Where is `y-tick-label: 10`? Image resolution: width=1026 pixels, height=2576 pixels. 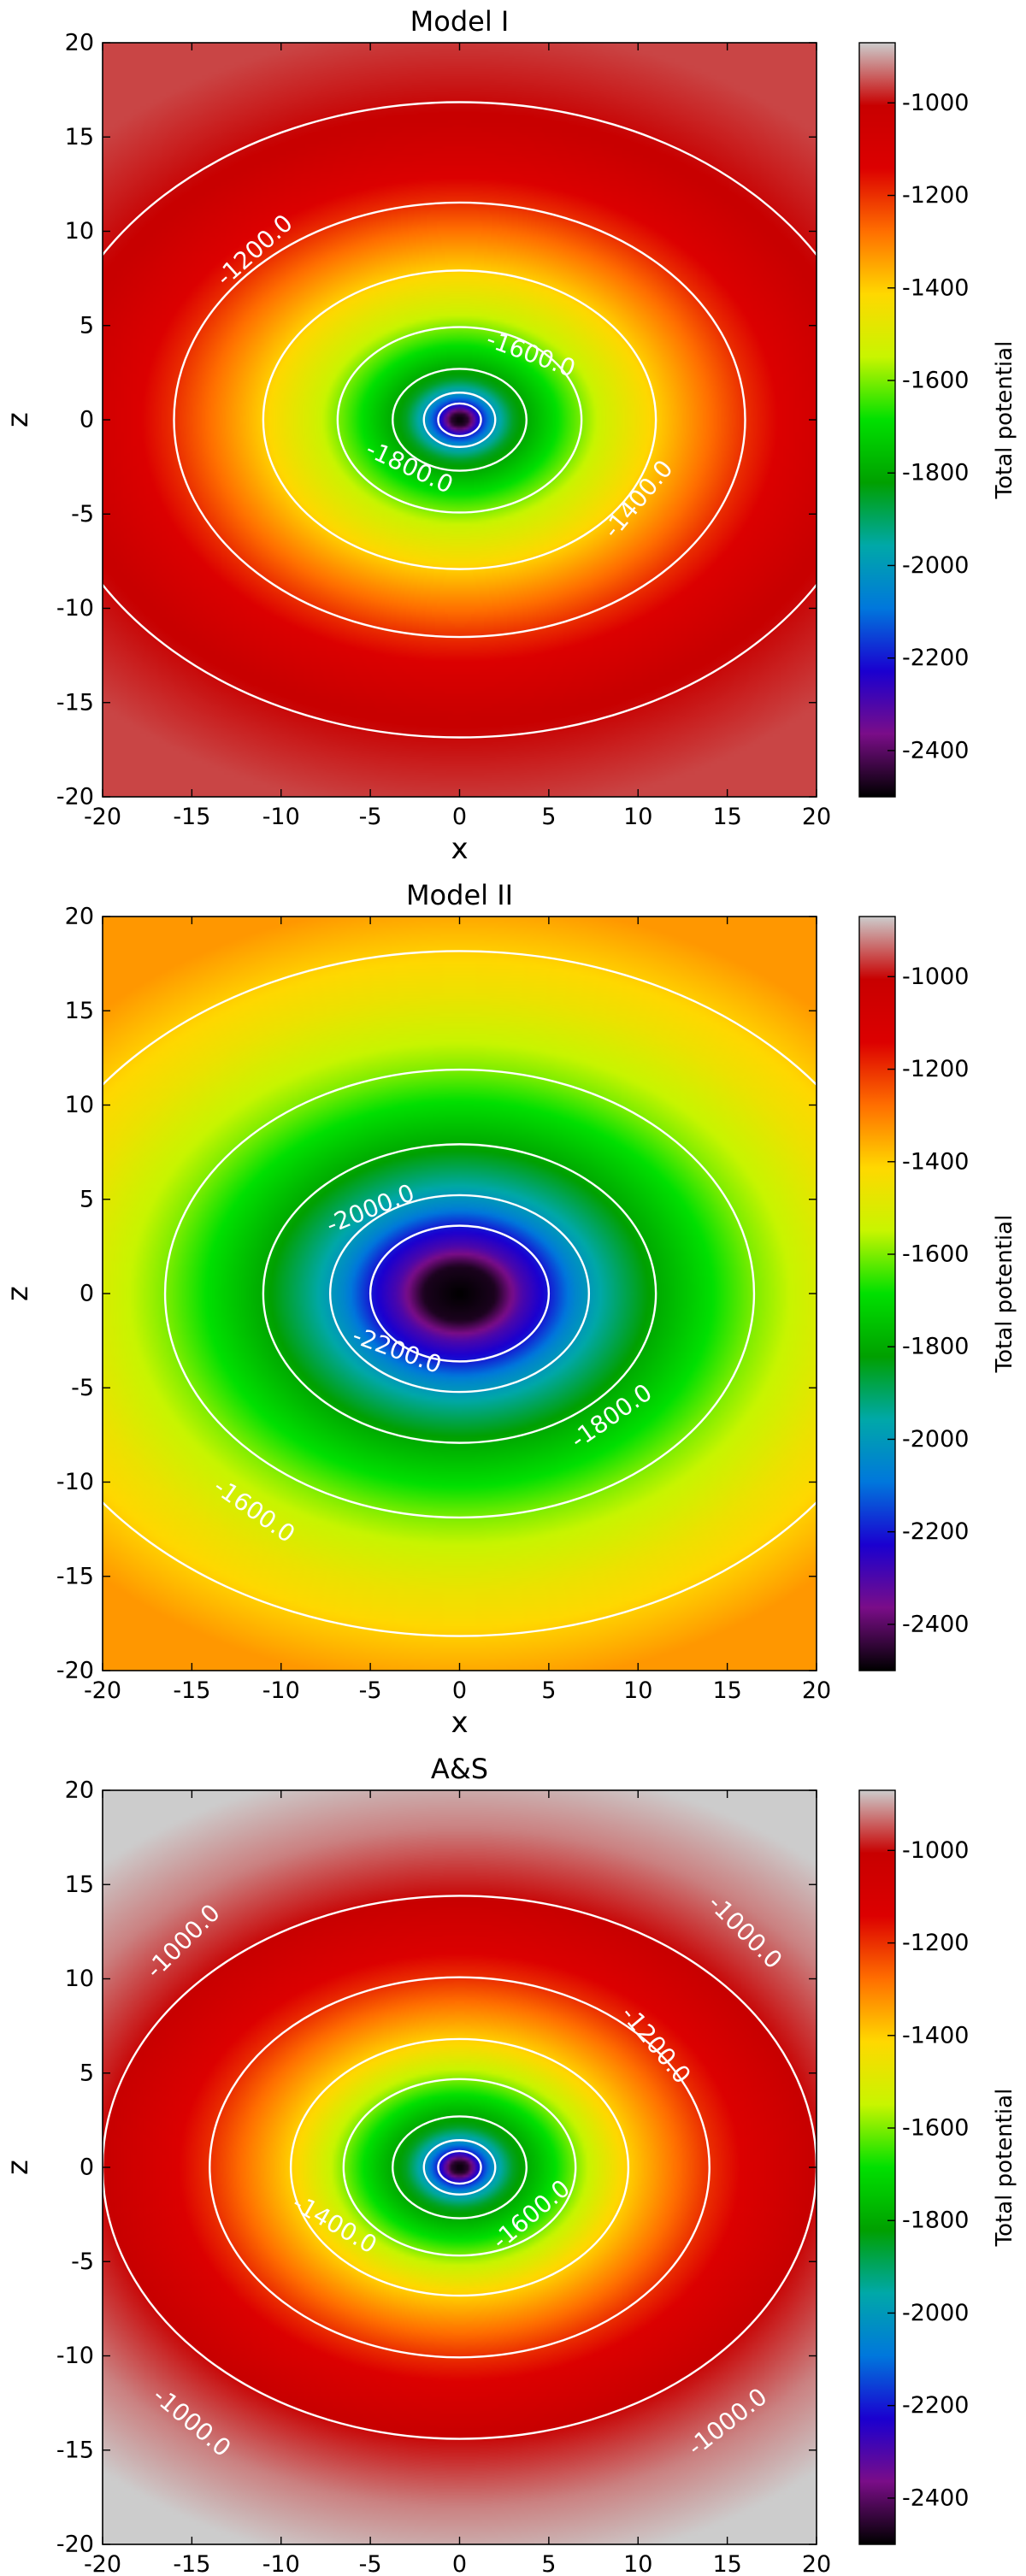 y-tick-label: 10 is located at coordinates (79, 231).